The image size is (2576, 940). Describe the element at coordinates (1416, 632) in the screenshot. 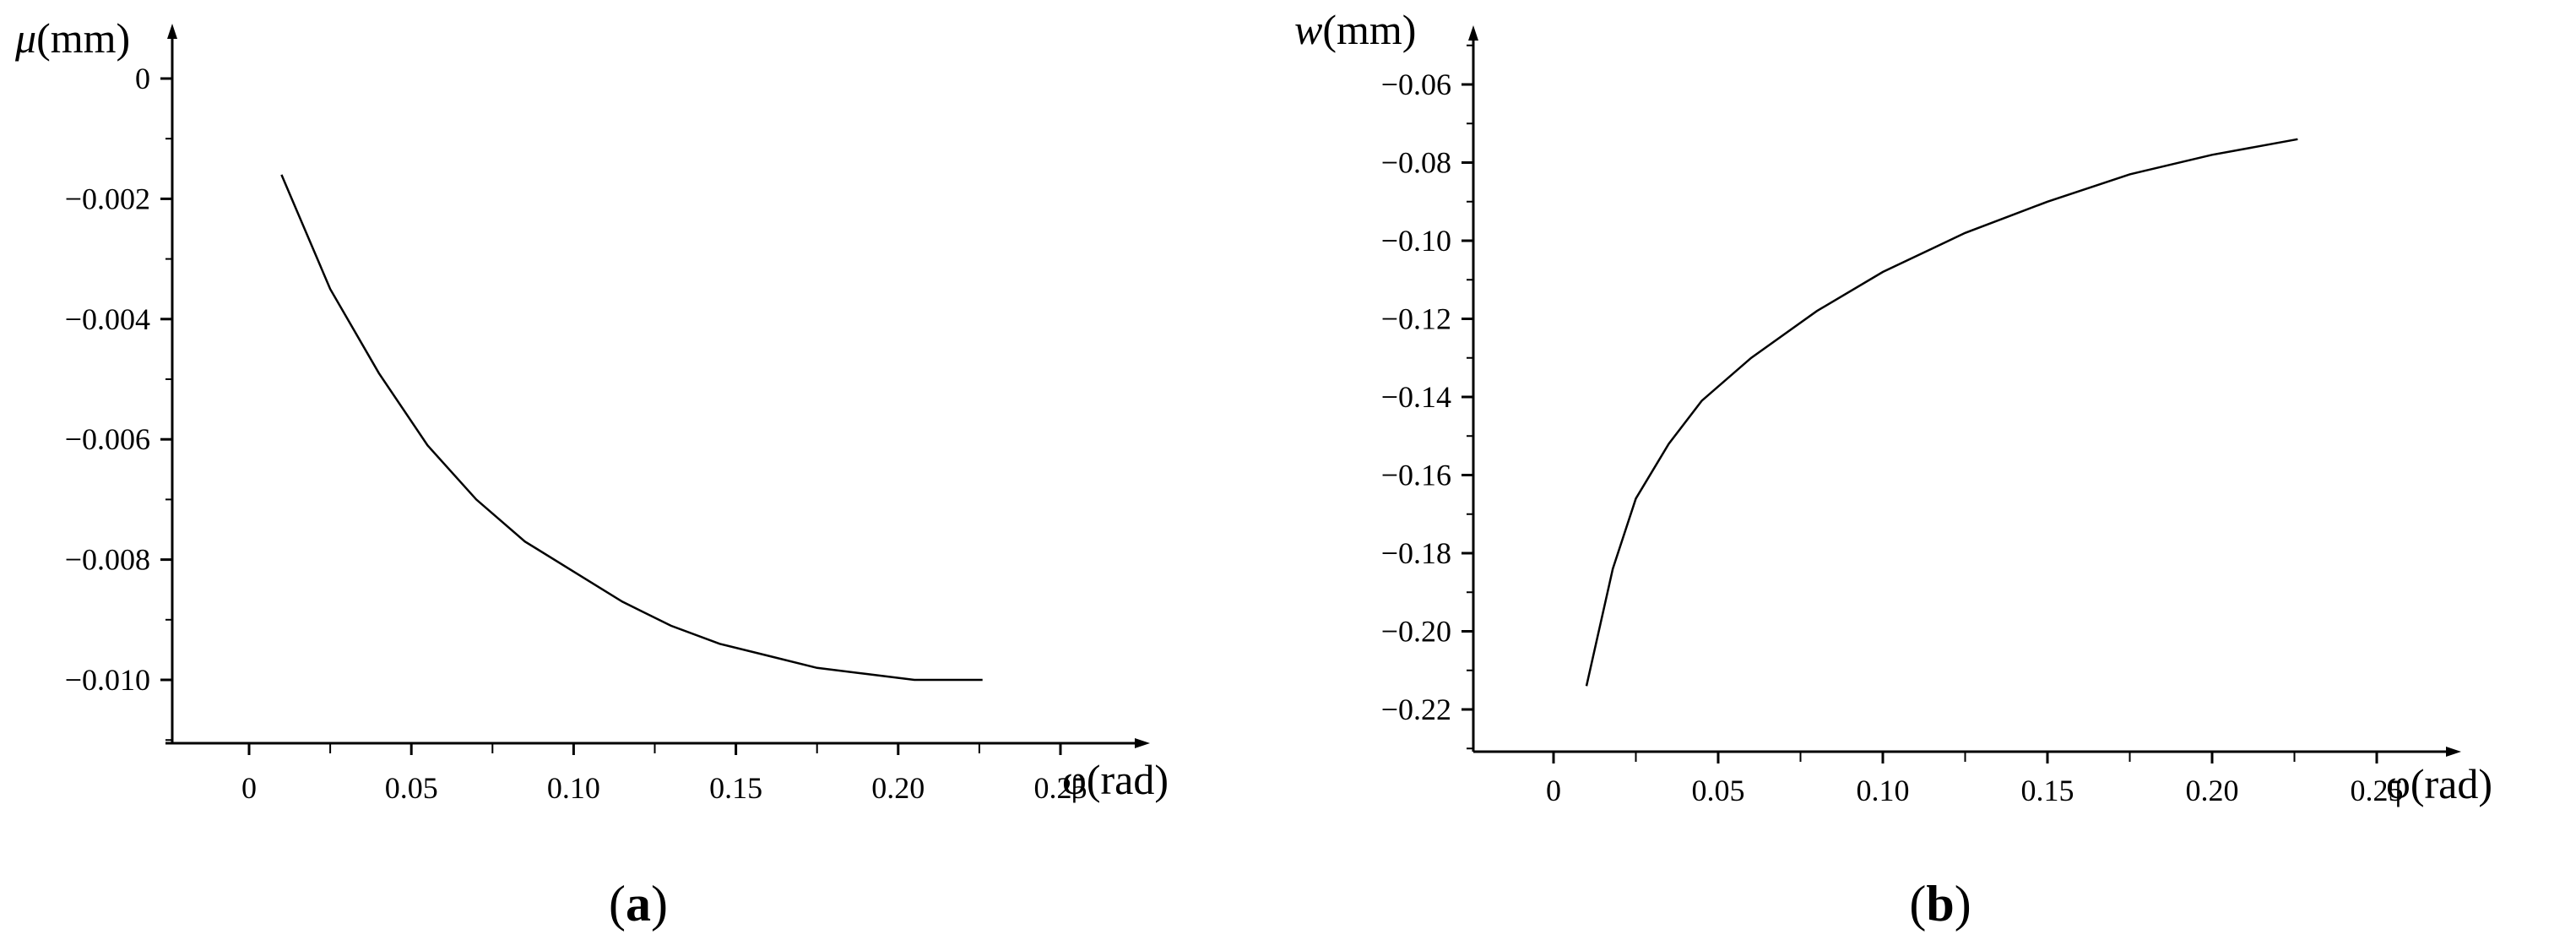

I see `y-tick-label: −0.20` at that location.